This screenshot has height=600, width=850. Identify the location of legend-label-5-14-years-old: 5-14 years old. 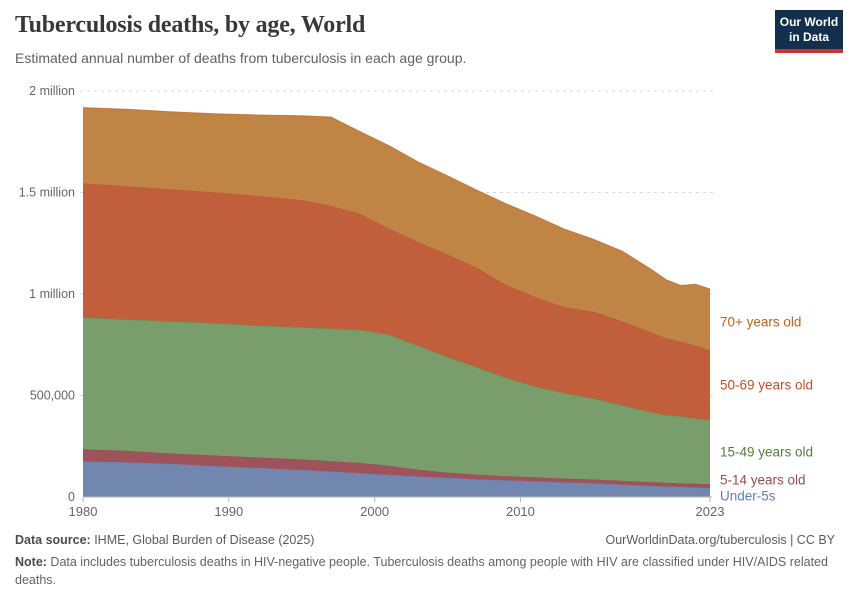
(763, 480).